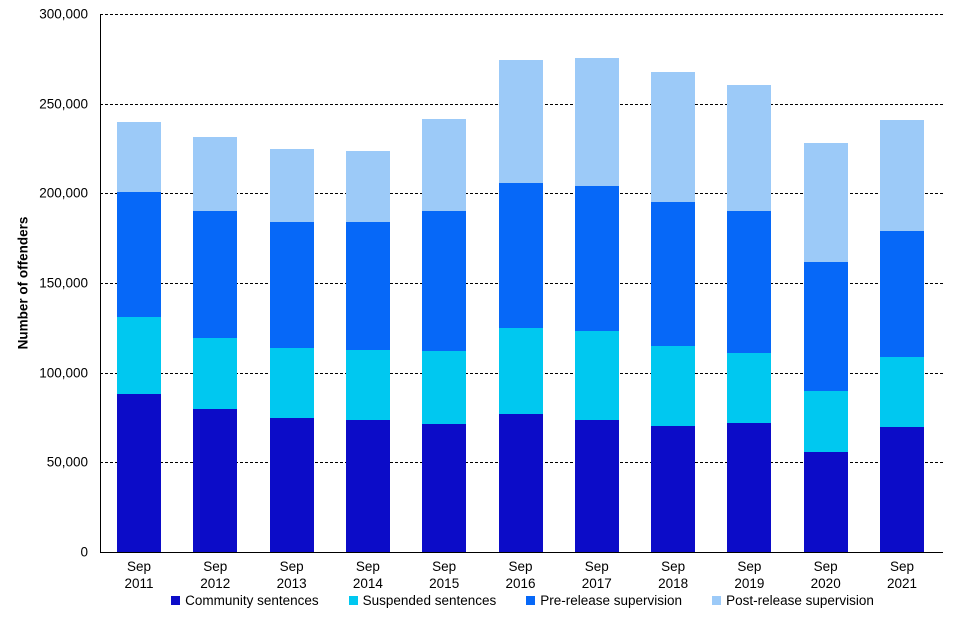 The height and width of the screenshot is (640, 960). Describe the element at coordinates (63, 193) in the screenshot. I see `y-tick-label: 200,000` at that location.